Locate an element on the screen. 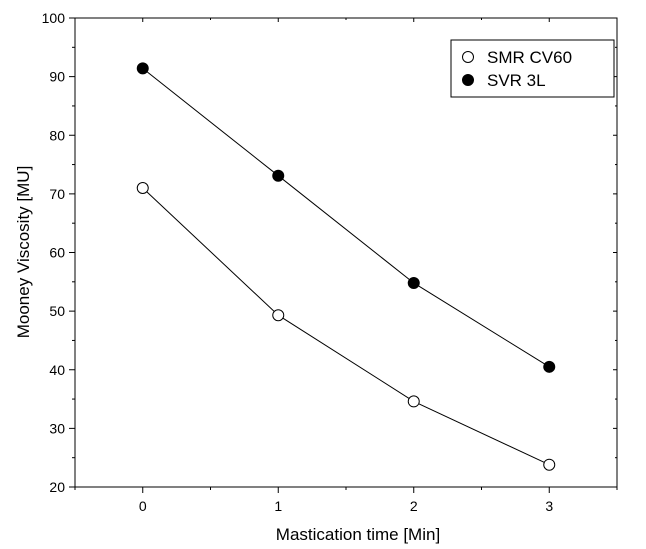 The image size is (646, 549). x-tick-label: 1 is located at coordinates (278, 506).